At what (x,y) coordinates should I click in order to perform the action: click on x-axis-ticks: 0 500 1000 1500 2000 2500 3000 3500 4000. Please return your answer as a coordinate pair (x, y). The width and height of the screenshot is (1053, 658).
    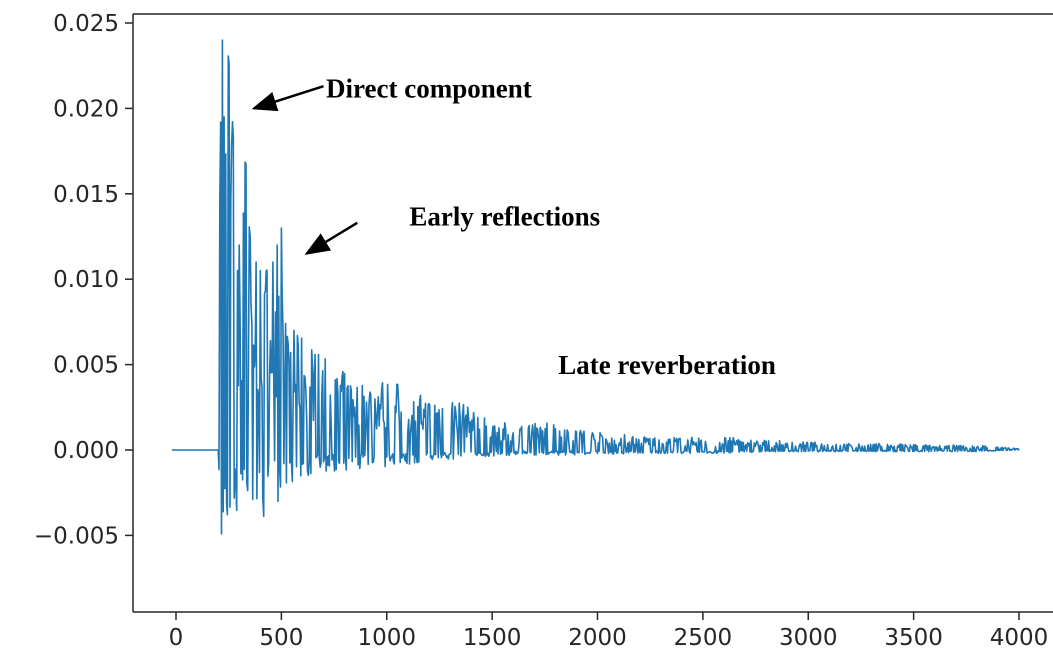
    Looking at the image, I should click on (609, 631).